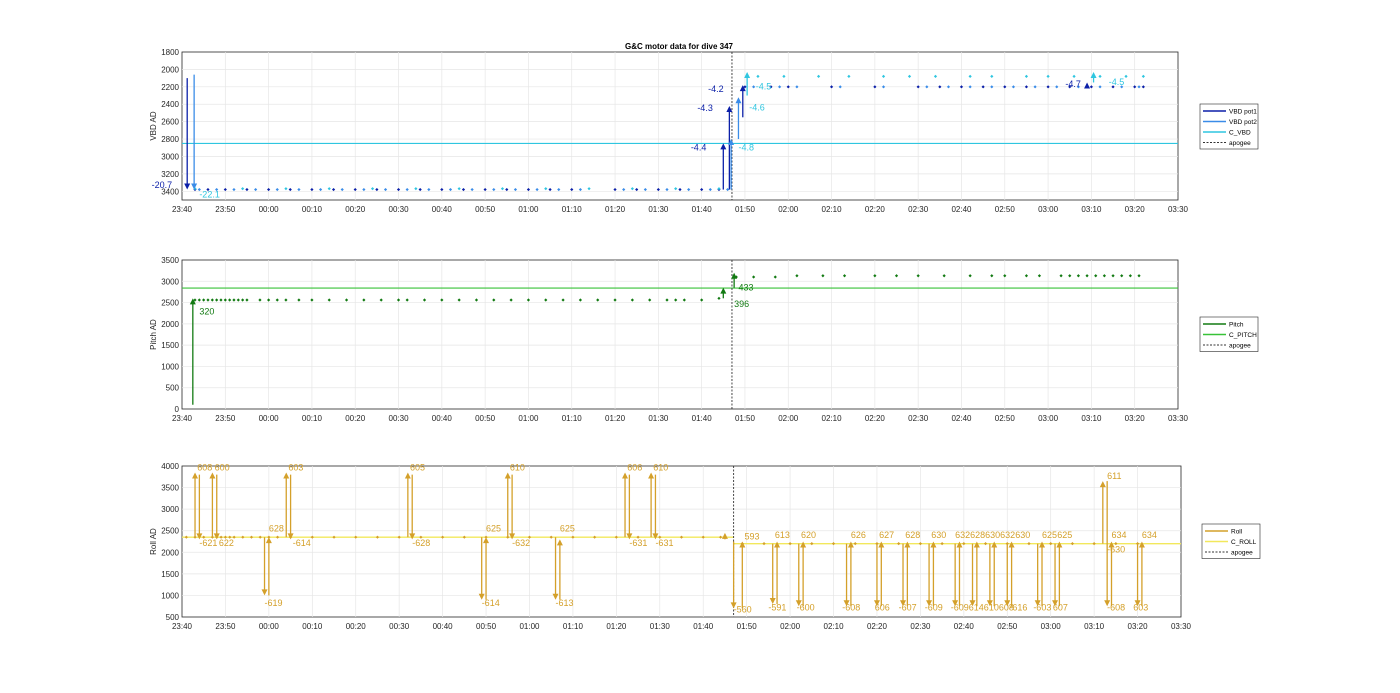 The width and height of the screenshot is (1400, 693). Describe the element at coordinates (806, 608) in the screenshot. I see `data-label: -600` at that location.